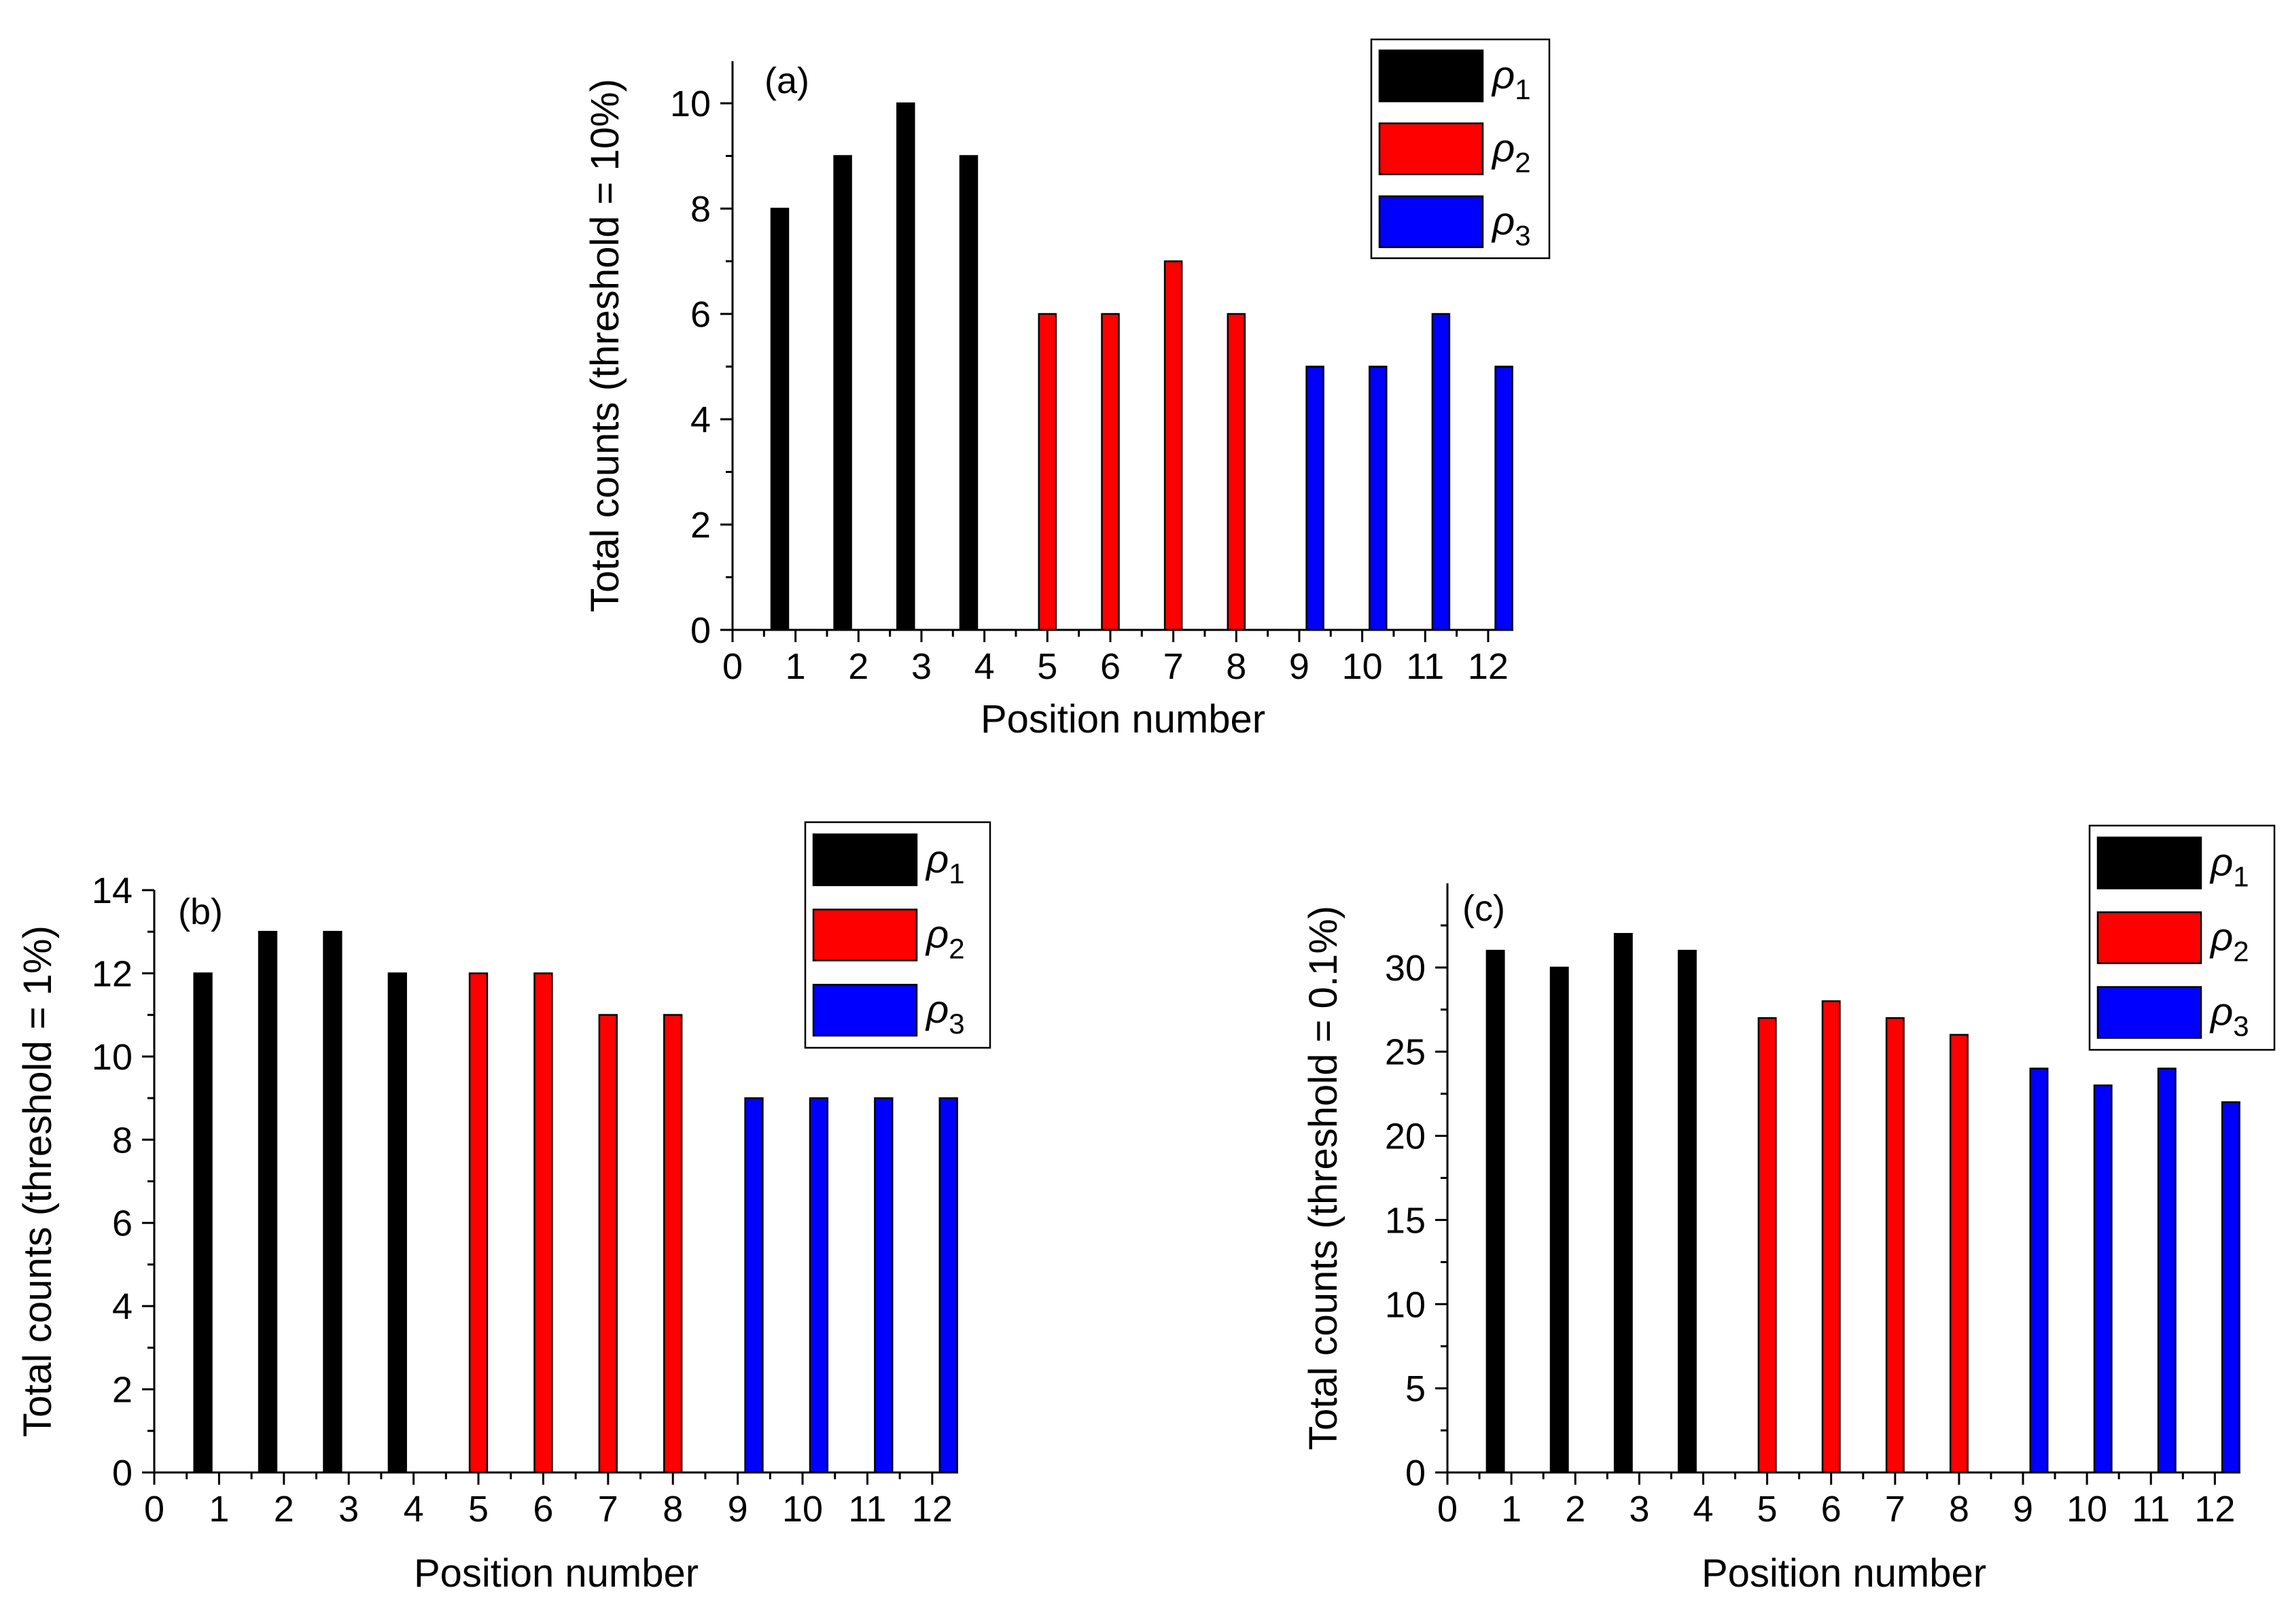  What do you see at coordinates (122, 1390) in the screenshot?
I see `y-tick-label: 2` at bounding box center [122, 1390].